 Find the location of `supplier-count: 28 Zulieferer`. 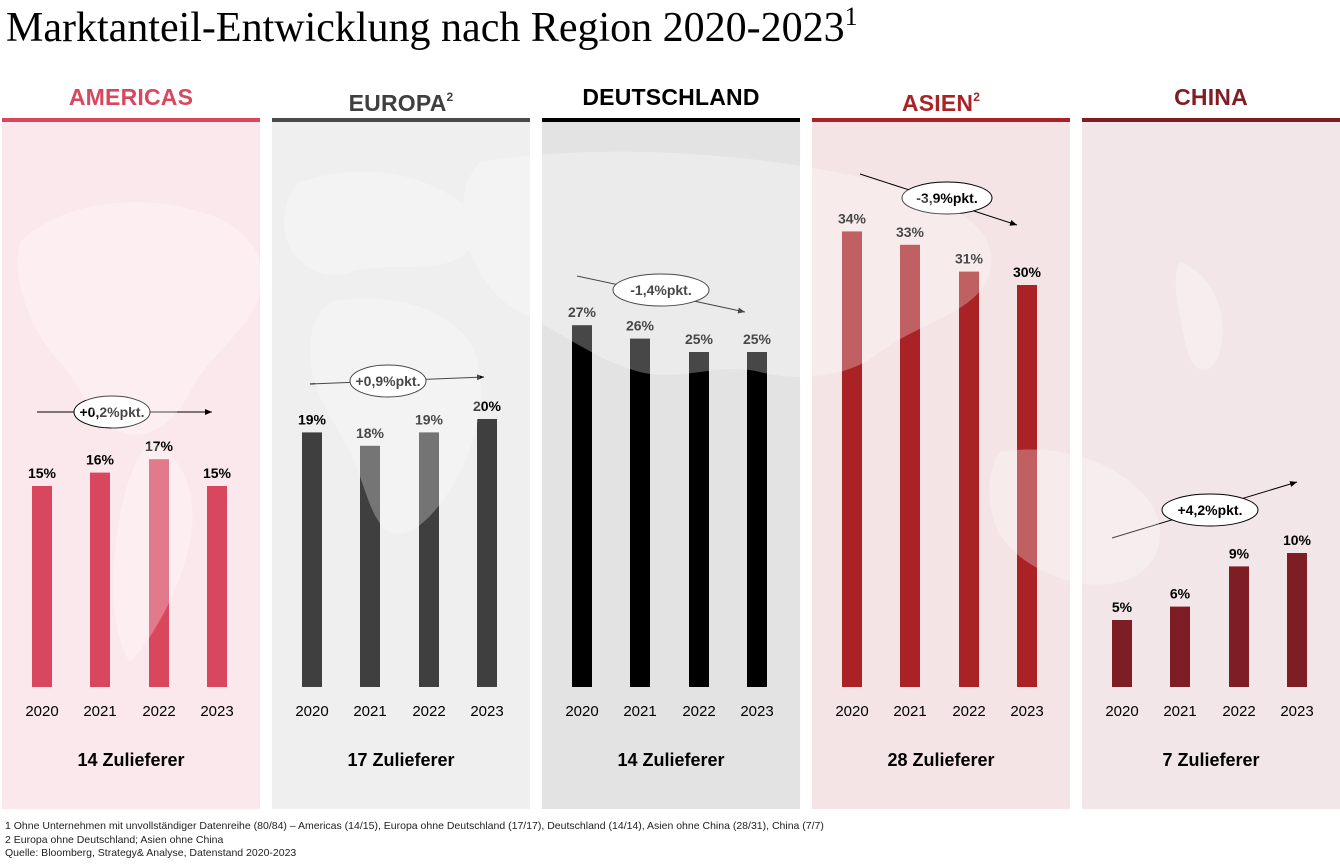

supplier-count: 28 Zulieferer is located at coordinates (941, 760).